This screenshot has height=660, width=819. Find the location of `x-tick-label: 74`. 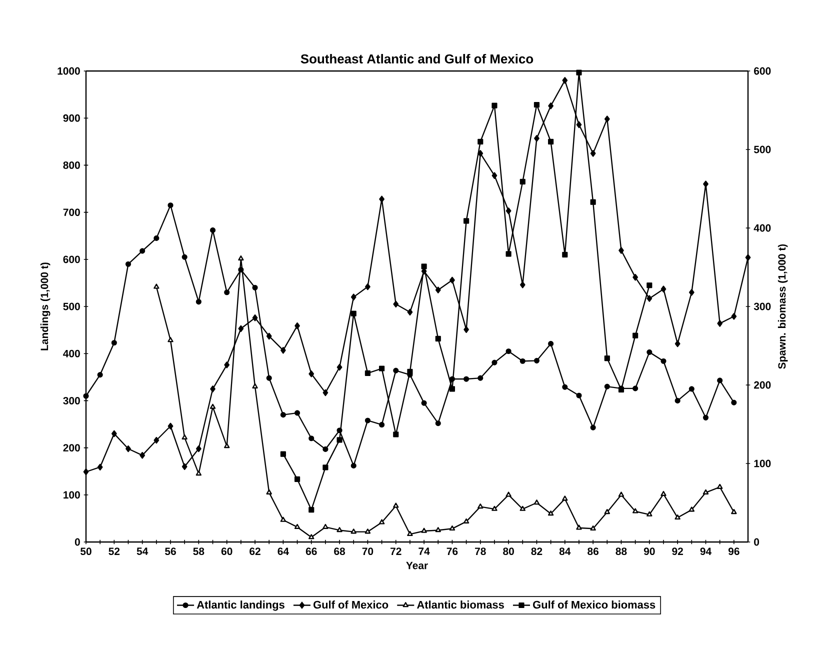

x-tick-label: 74 is located at coordinates (424, 551).